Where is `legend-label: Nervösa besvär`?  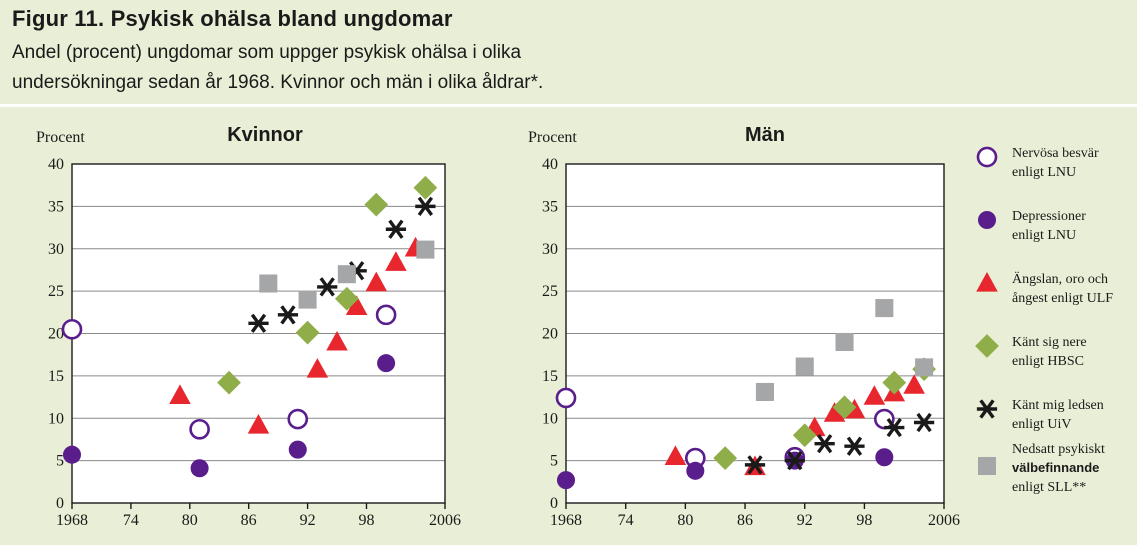
legend-label: Nervösa besvär is located at coordinates (1055, 153).